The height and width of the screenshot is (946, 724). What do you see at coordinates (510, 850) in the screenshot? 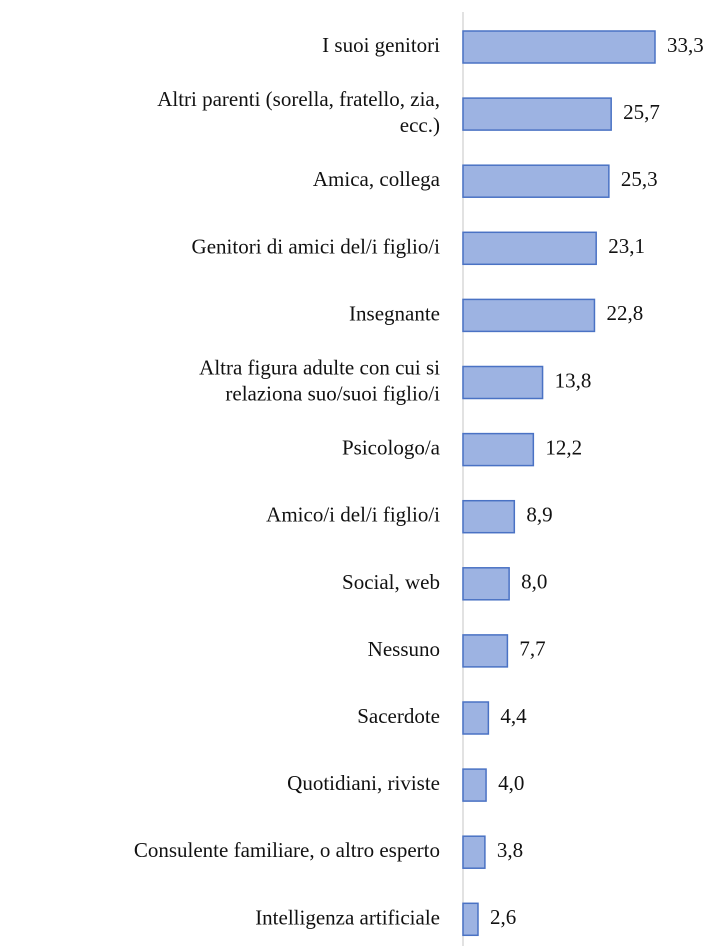
I see `value-label: 3,8` at bounding box center [510, 850].